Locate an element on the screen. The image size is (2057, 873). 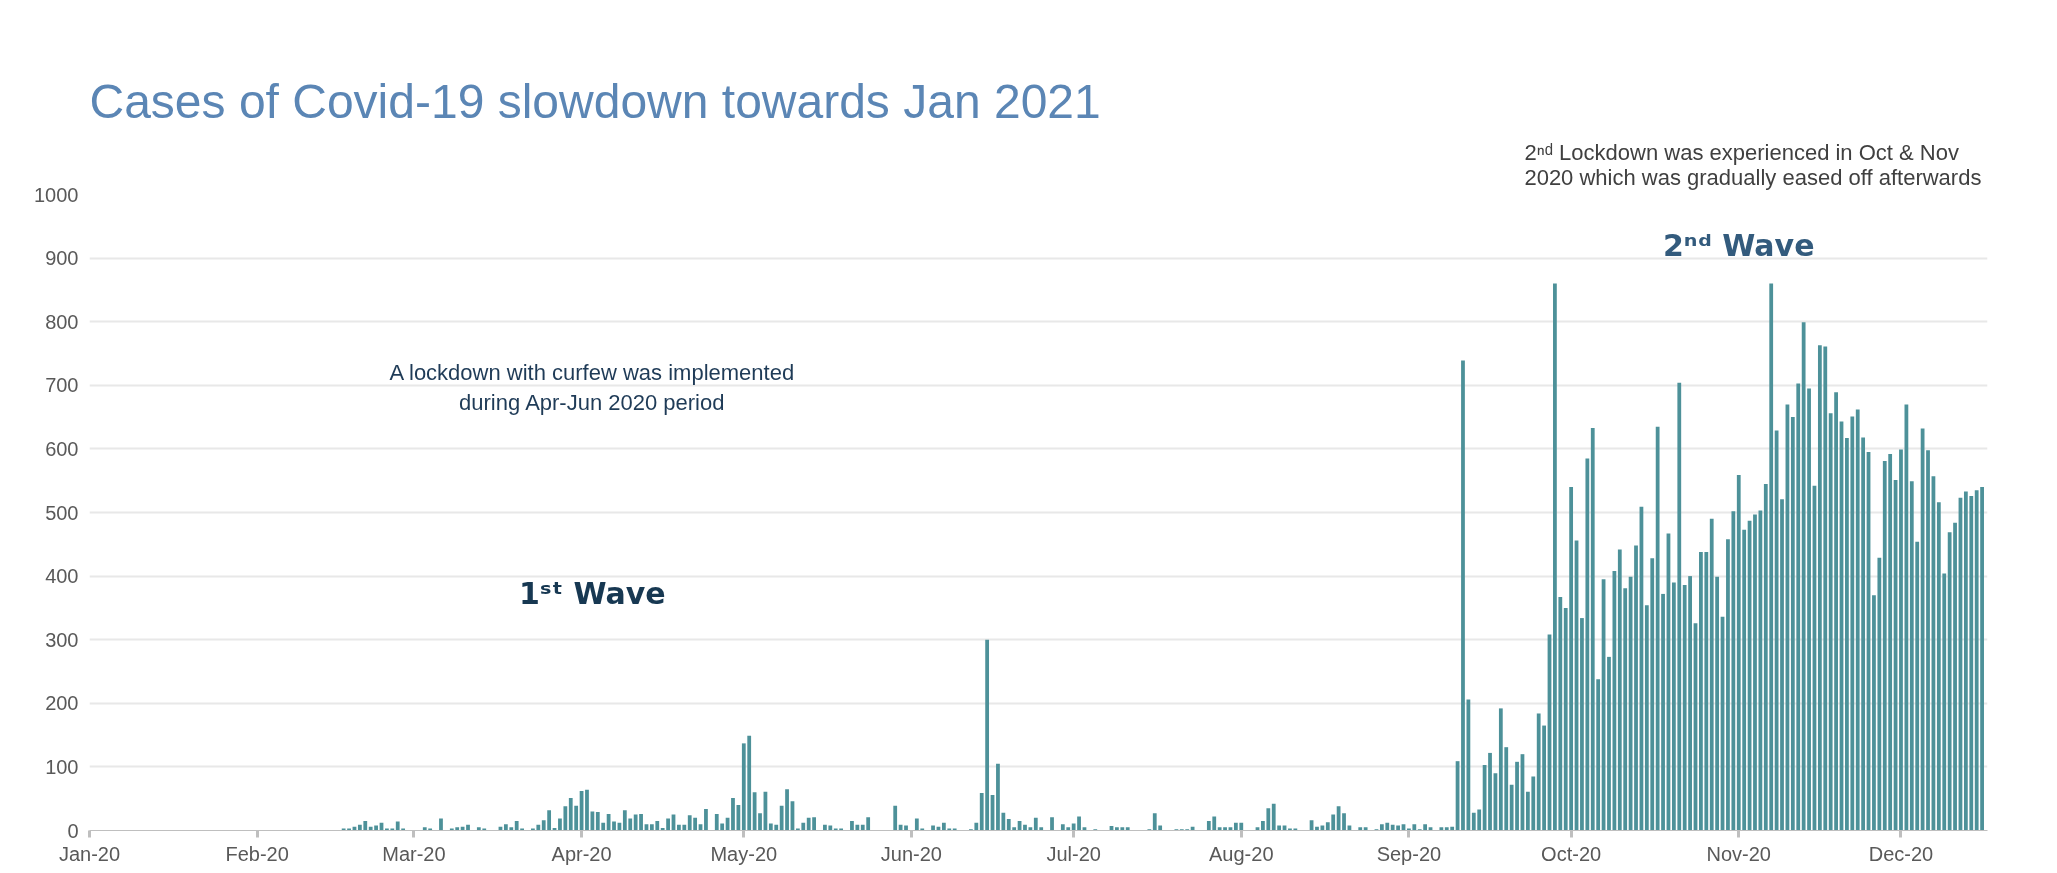
text: 2ⁿᵈ Lockdown was experienced in Oct & Nov 2020 which was gradually eased off afterwards is located at coordinates (1753, 164).